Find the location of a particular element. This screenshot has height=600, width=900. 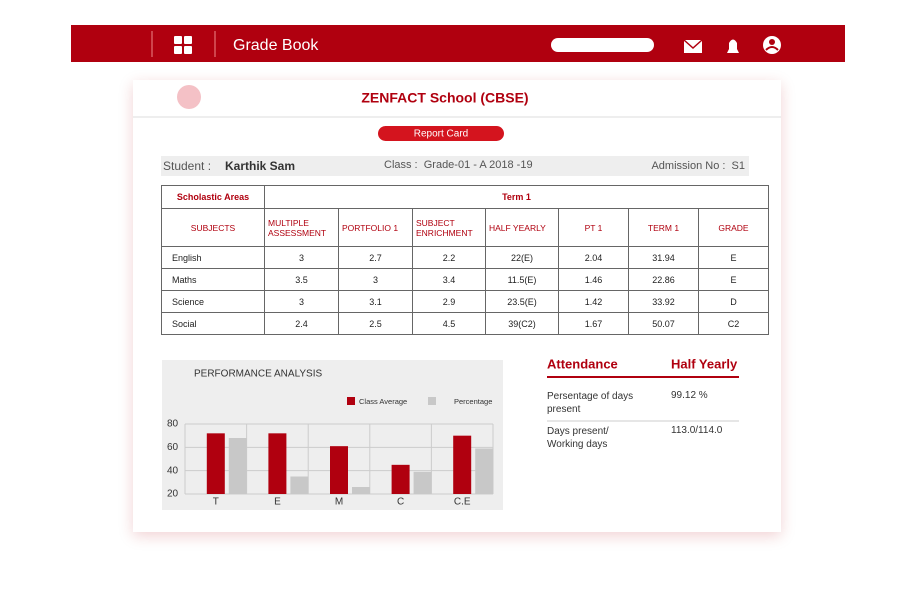

table-row: Science 3 3.1 2.9 23.5(E) 1.42 33.92 D is located at coordinates (465, 301).